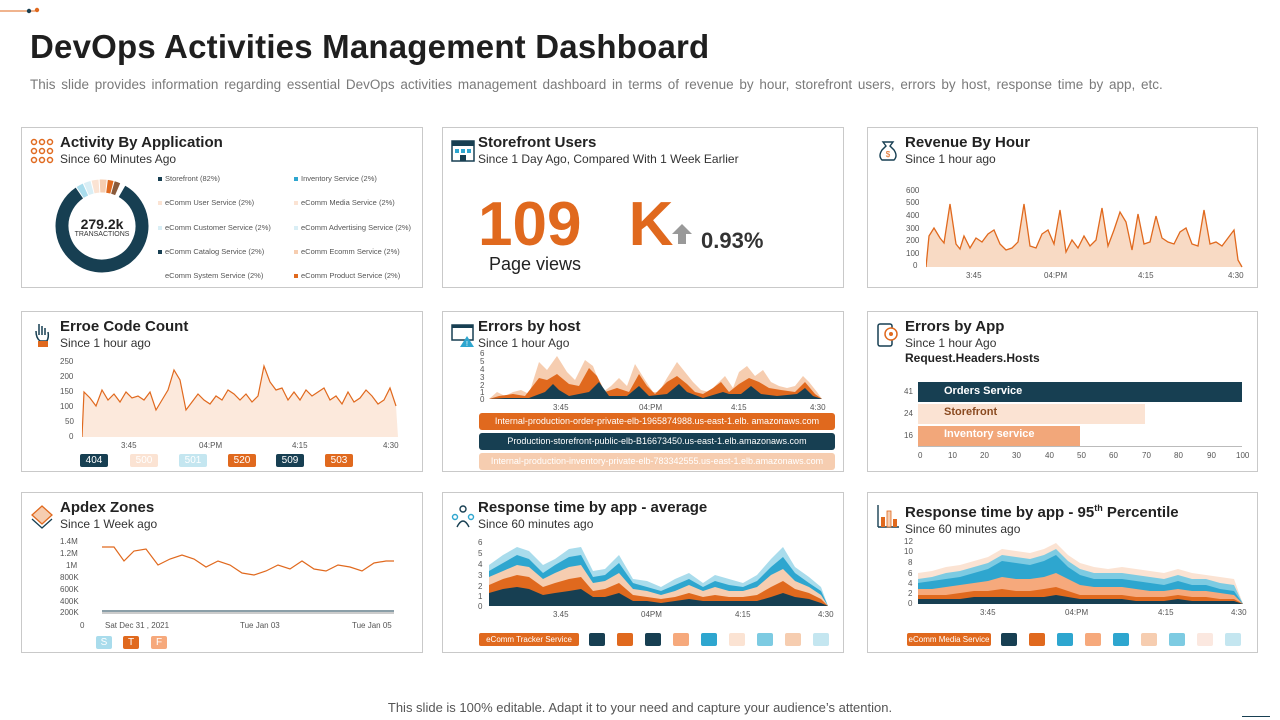  What do you see at coordinates (920, 455) in the screenshot?
I see `x-tick: 0` at bounding box center [920, 455].